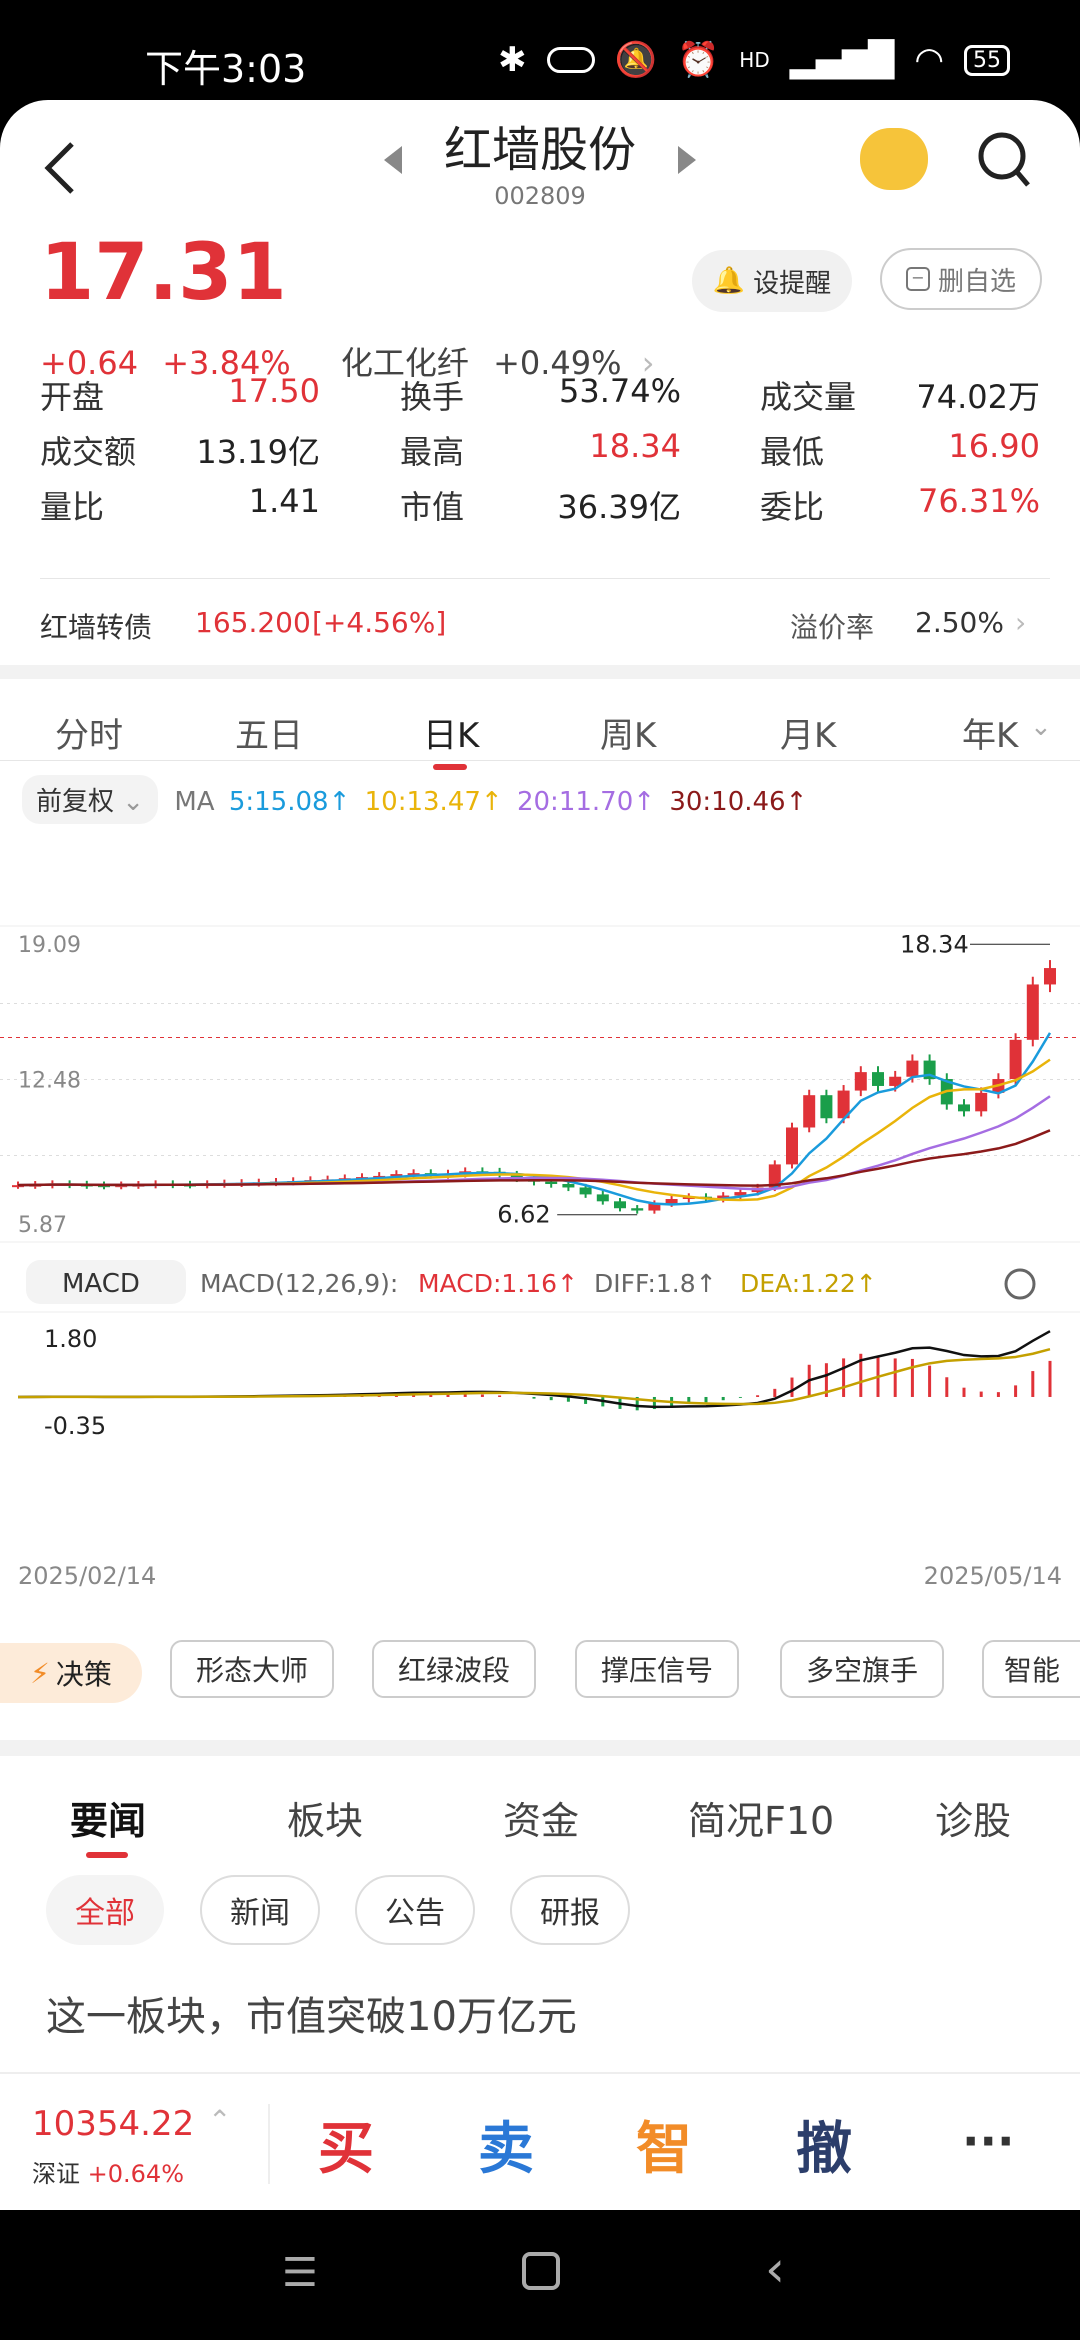  Describe the element at coordinates (506, 2149) in the screenshot. I see `sell-button: 卖` at that location.